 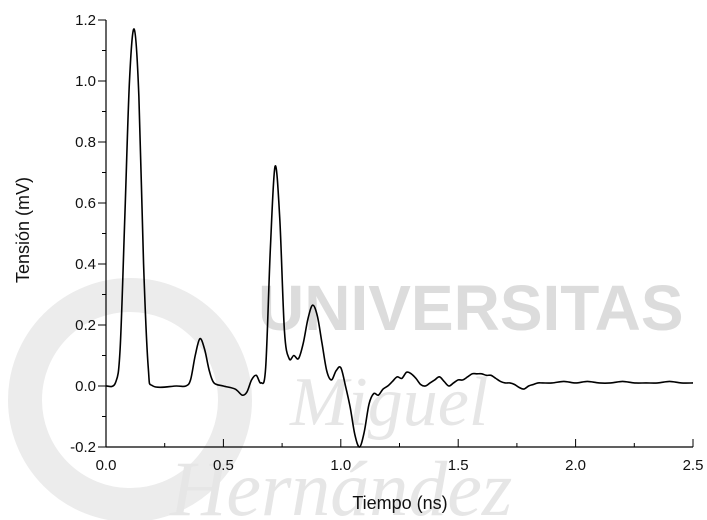 I want to click on x-tick-label: 1.5, so click(x=458, y=465).